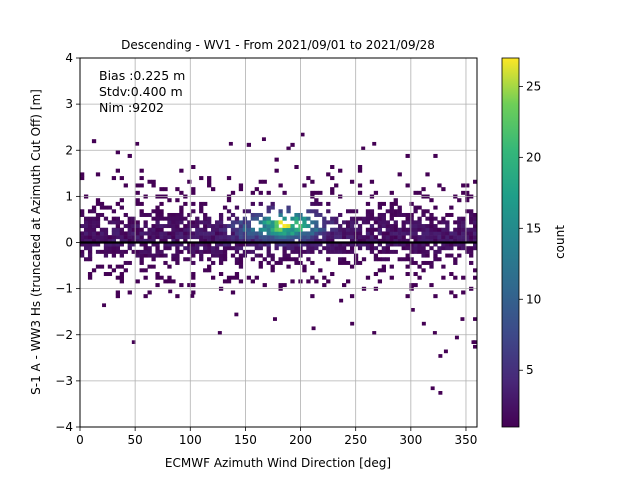 The image size is (640, 480). I want to click on x-tick-label: 50, so click(134, 440).